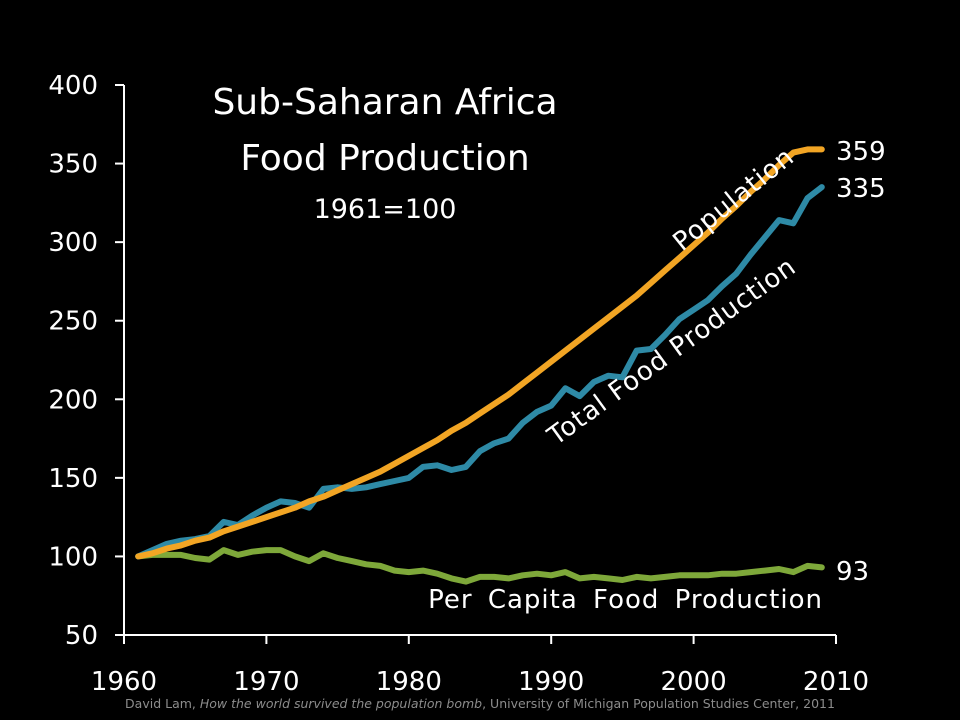 The height and width of the screenshot is (720, 960). I want to click on citation-prefix: David Lam,, so click(162, 703).